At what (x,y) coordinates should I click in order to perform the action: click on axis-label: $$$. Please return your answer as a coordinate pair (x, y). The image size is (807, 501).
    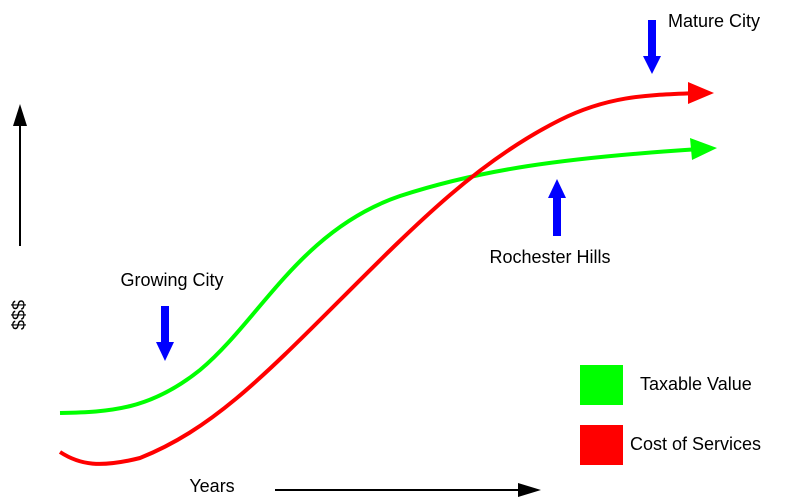
    Looking at the image, I should click on (19, 315).